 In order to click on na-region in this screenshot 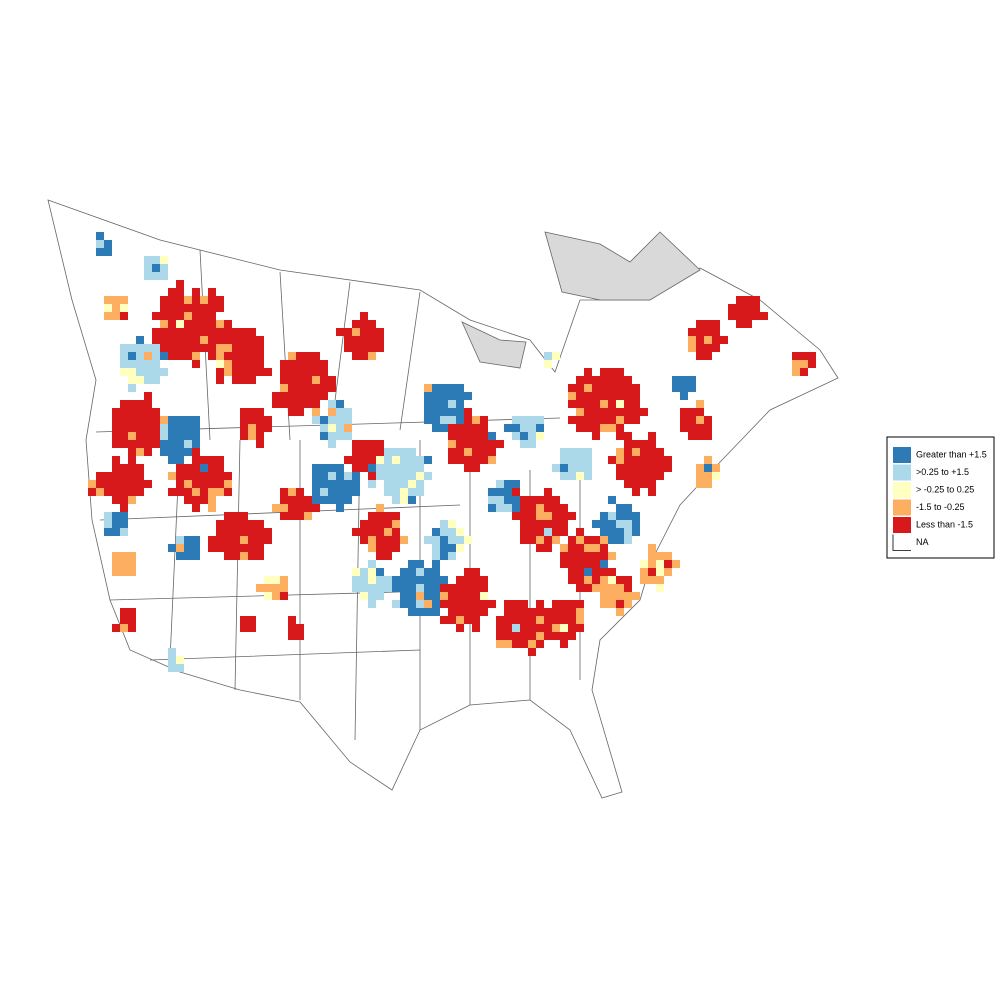, I will do `click(622, 266)`.